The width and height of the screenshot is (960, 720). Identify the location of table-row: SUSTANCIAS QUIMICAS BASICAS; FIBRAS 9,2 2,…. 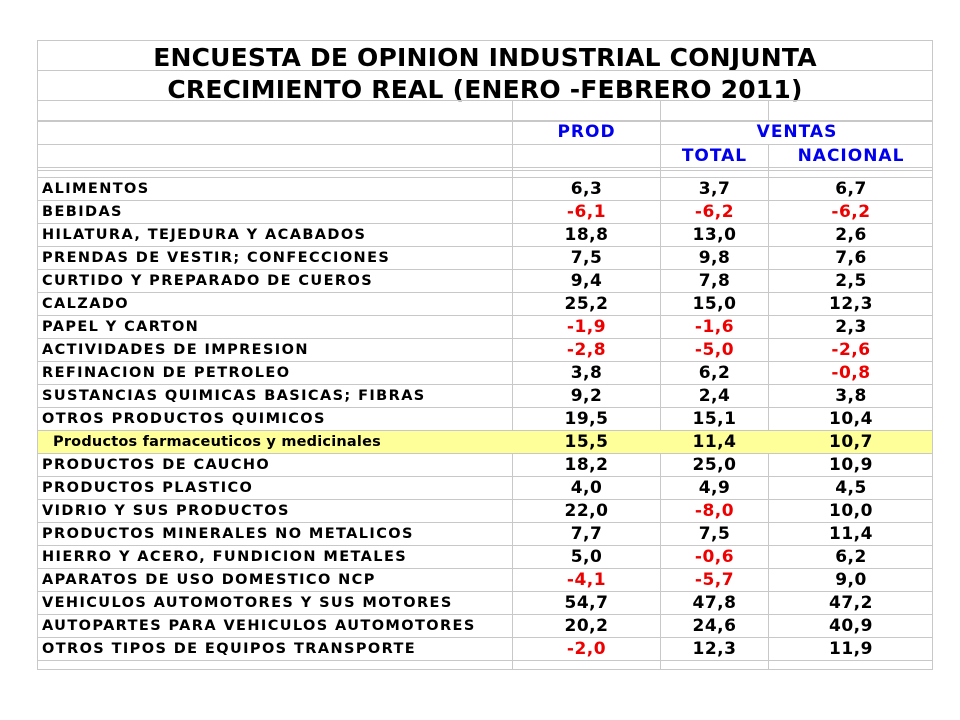
(485, 395).